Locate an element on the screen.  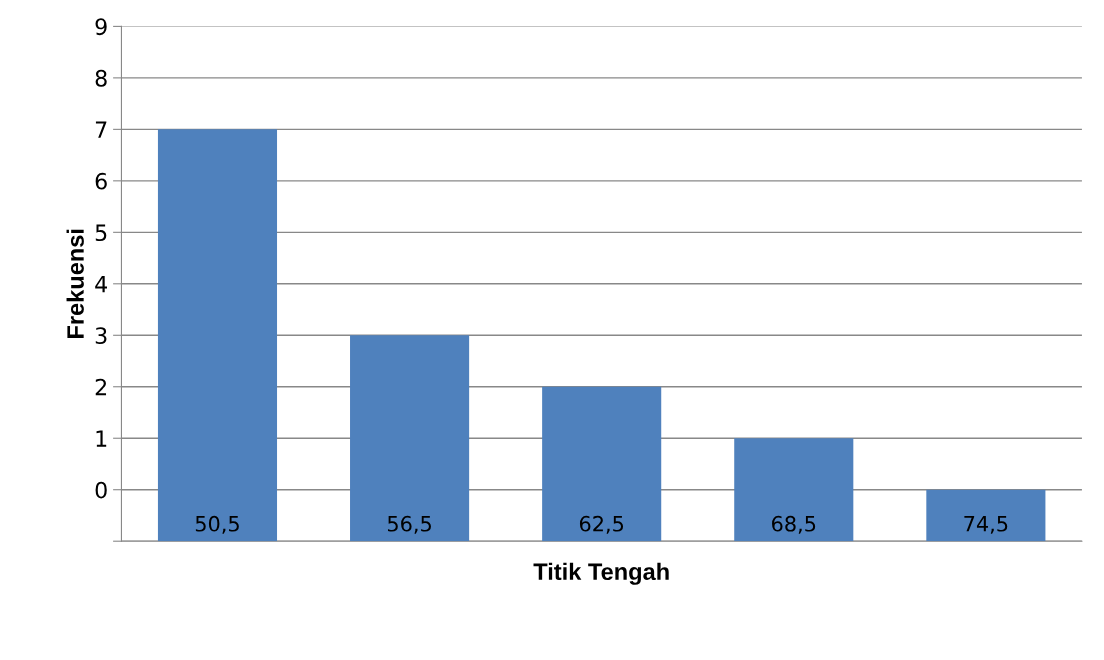
y-tick-label: 7 is located at coordinates (101, 129).